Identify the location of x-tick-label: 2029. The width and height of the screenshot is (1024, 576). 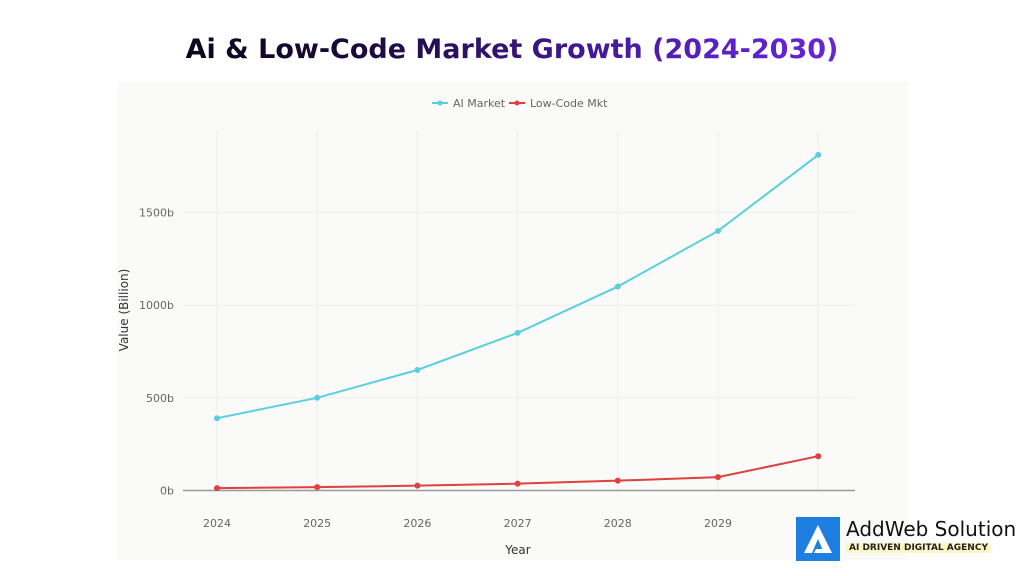
(718, 523).